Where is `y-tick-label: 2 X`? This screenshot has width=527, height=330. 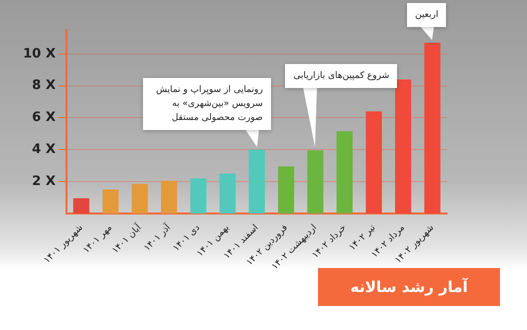 y-tick-label: 2 X is located at coordinates (44, 181).